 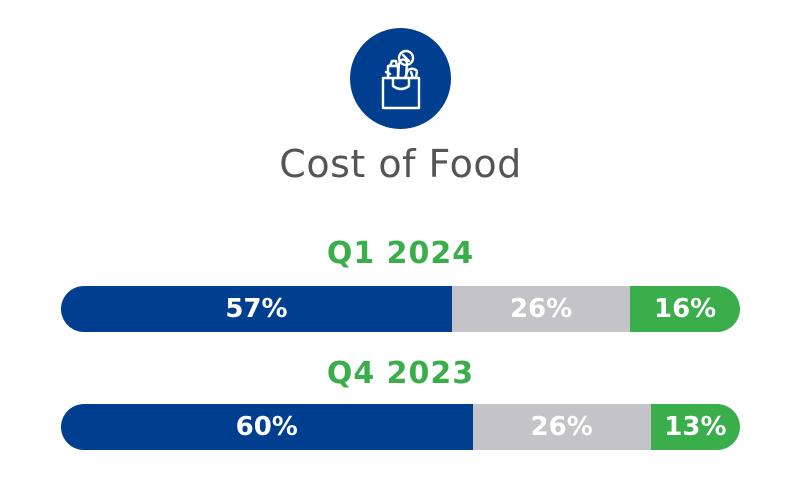 I want to click on bar-segment-2-1: 60%, so click(x=267, y=427).